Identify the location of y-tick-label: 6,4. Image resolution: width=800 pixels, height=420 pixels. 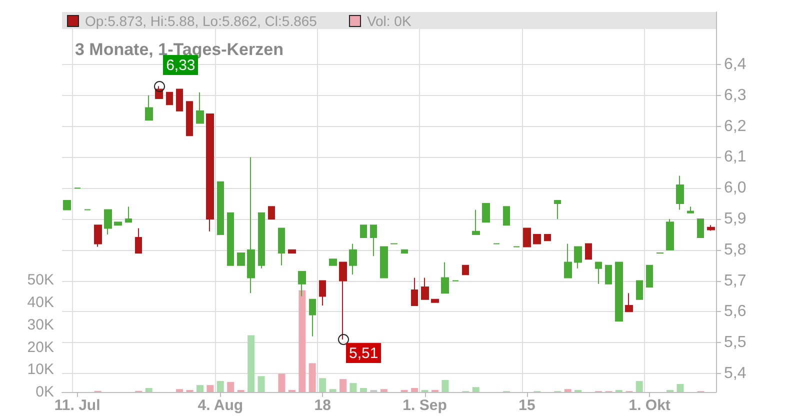
(735, 65).